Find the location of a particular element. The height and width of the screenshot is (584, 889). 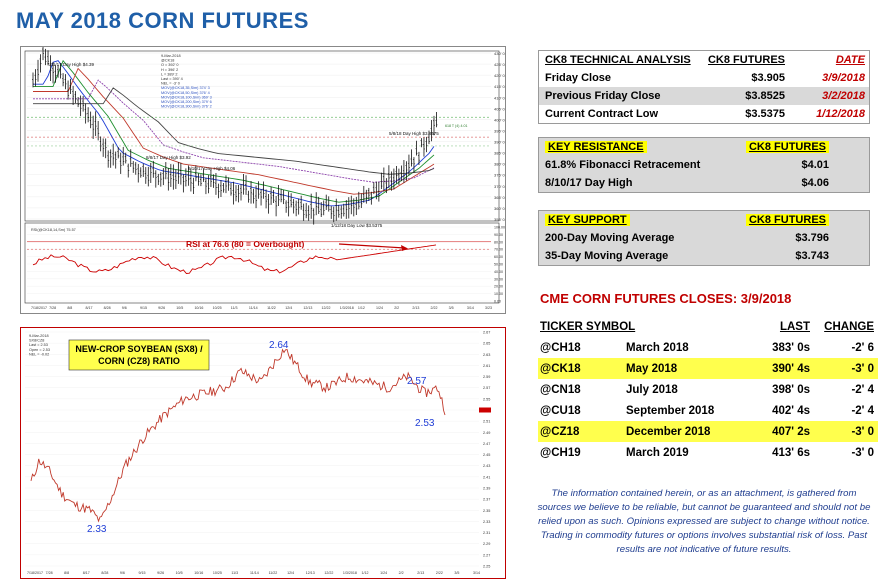

month-cell: March 2019 is located at coordinates (657, 452).